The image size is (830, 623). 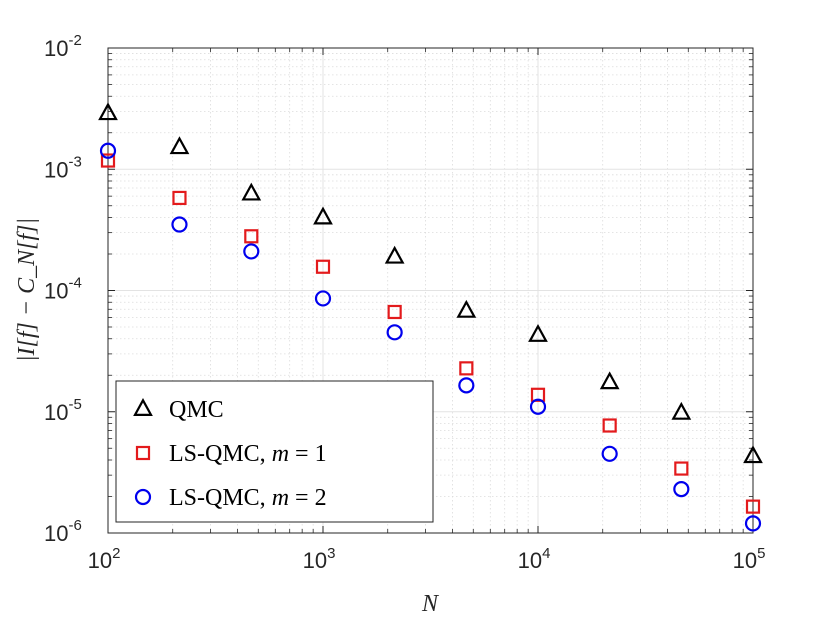 What do you see at coordinates (248, 498) in the screenshot?
I see `legend-entry-2: LS-QMC, m = 2` at bounding box center [248, 498].